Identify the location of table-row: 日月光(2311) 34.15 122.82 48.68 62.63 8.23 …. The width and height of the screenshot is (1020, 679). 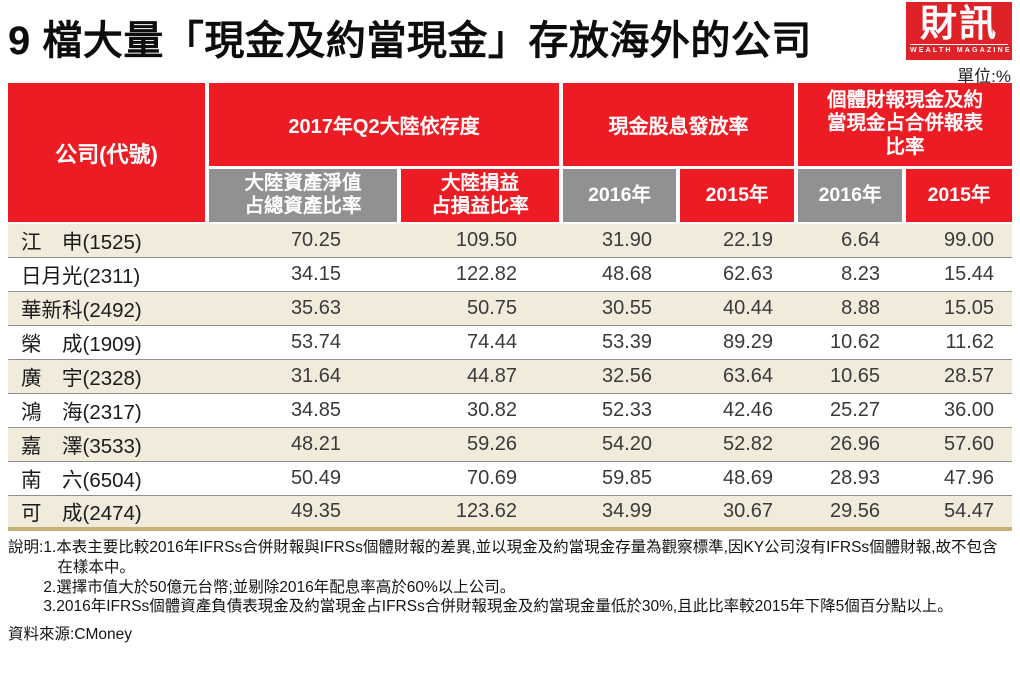
(510, 273).